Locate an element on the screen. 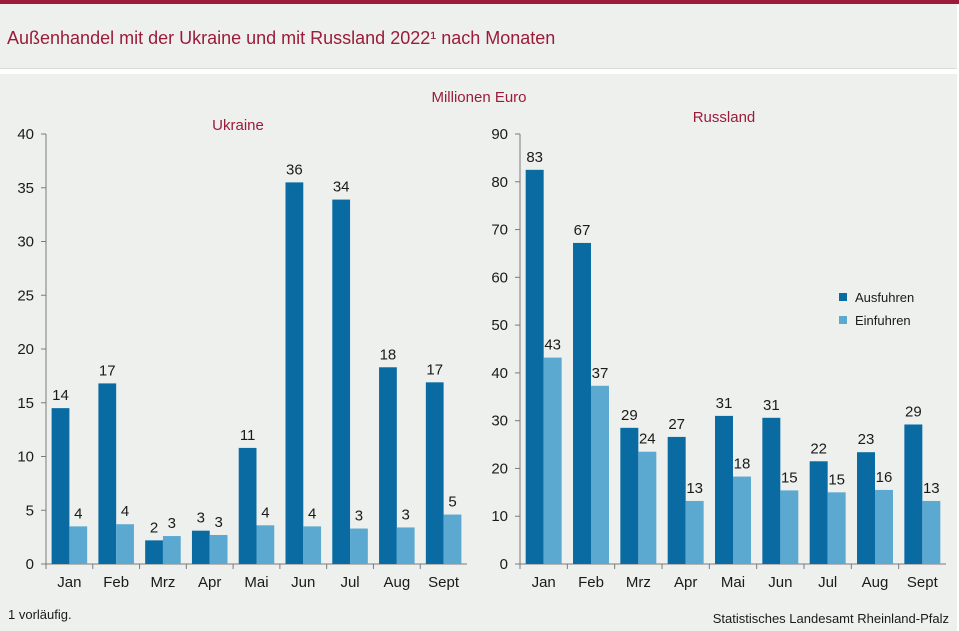  chart1-data-label-einfuhren: 16 is located at coordinates (884, 477).